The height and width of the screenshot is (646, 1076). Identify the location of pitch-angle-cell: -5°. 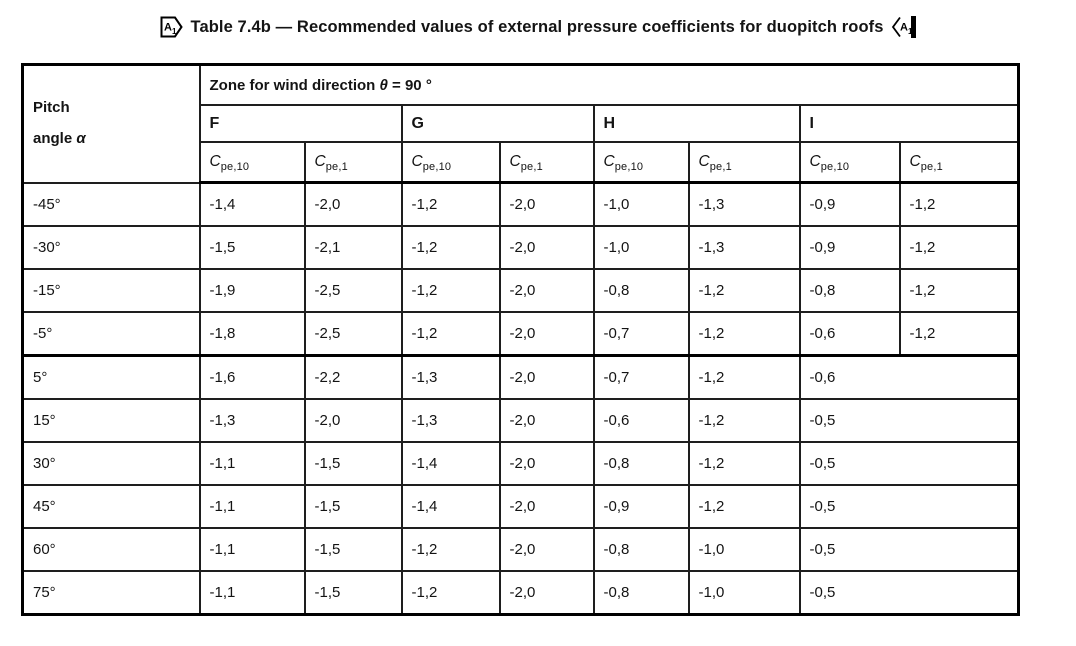
(111, 334).